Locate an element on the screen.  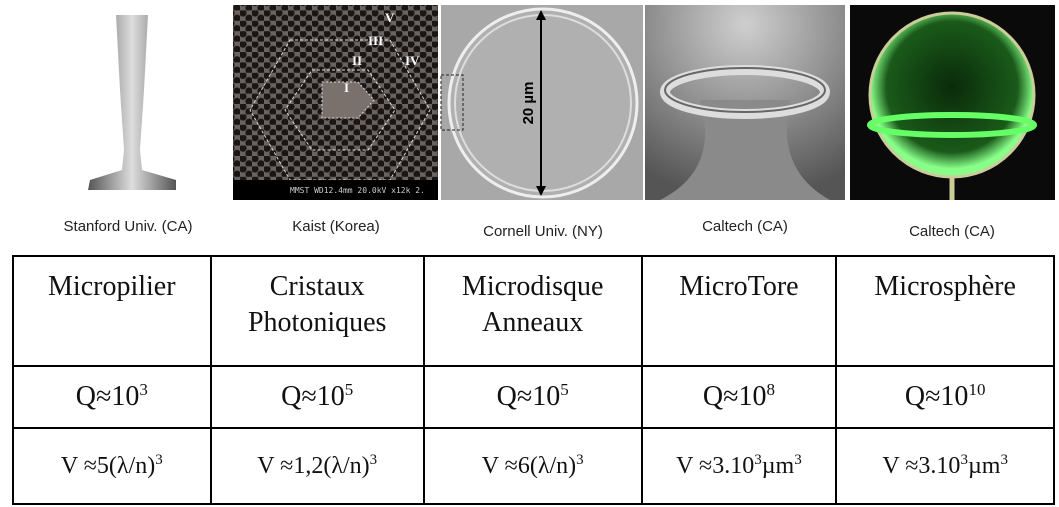
data-cell: Q≈1010 is located at coordinates (945, 397).